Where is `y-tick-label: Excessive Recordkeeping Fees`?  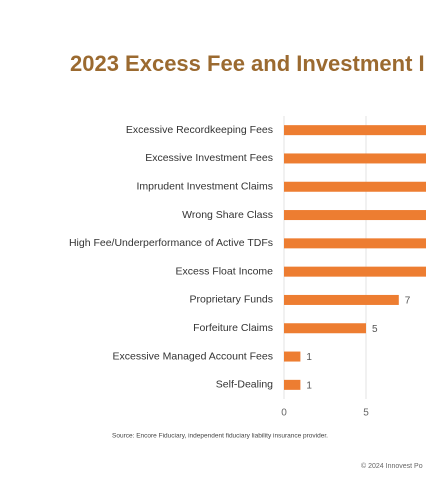 y-tick-label: Excessive Recordkeeping Fees is located at coordinates (199, 130).